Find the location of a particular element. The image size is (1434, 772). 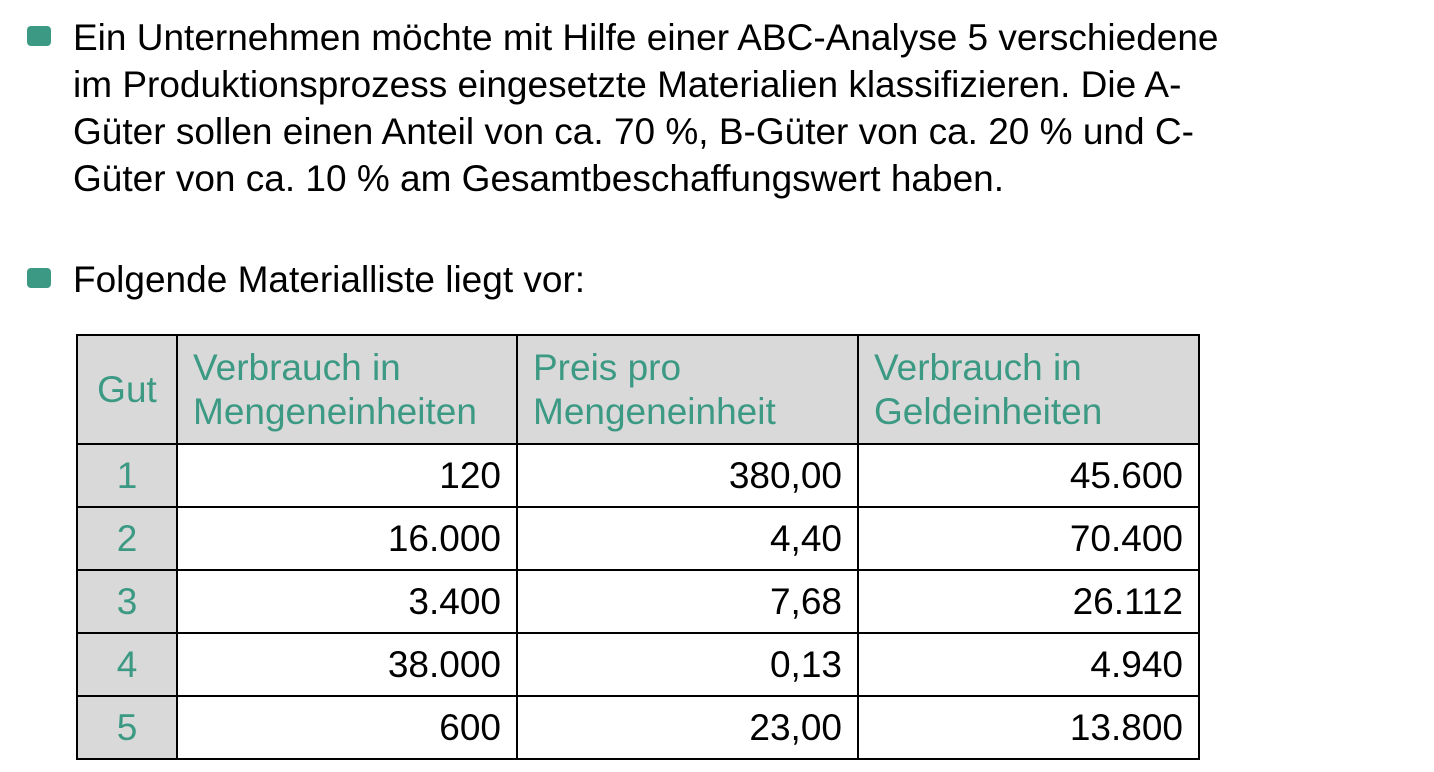

table-row: 3 3.400 7,68 26.112 is located at coordinates (638, 601).